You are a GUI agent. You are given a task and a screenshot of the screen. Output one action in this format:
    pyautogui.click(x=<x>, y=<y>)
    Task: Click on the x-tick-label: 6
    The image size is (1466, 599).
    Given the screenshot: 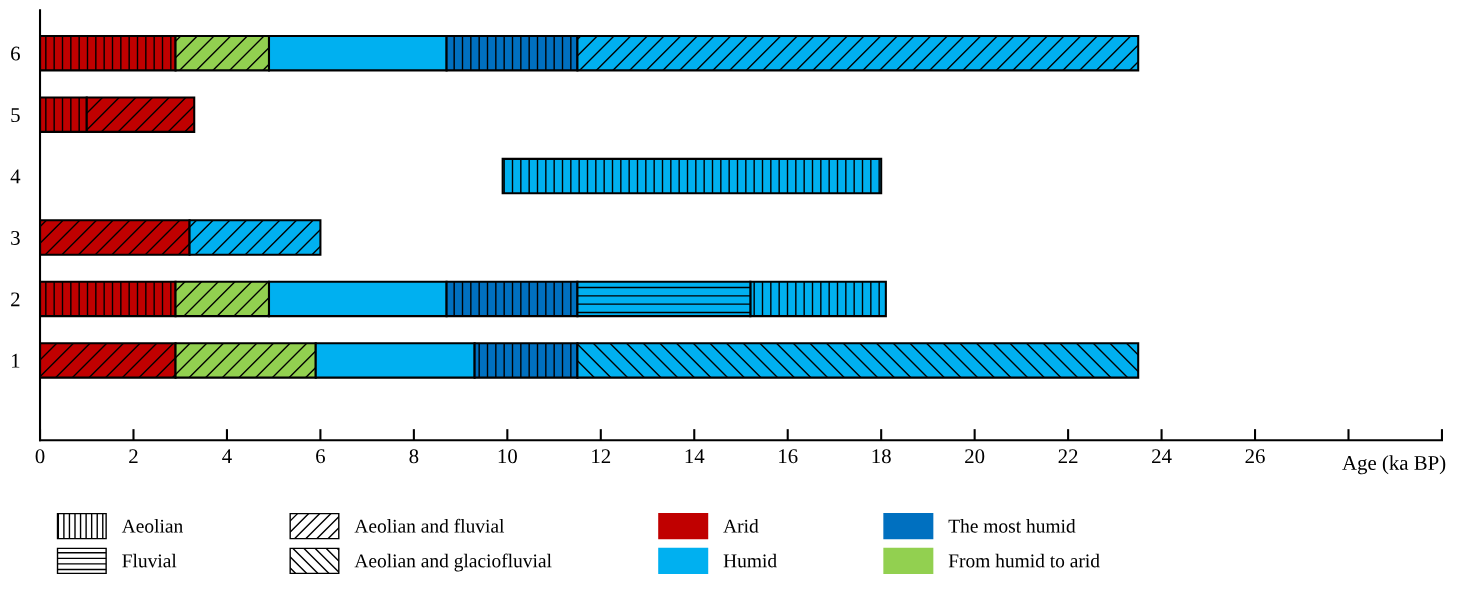 What is the action you would take?
    pyautogui.click(x=320, y=456)
    